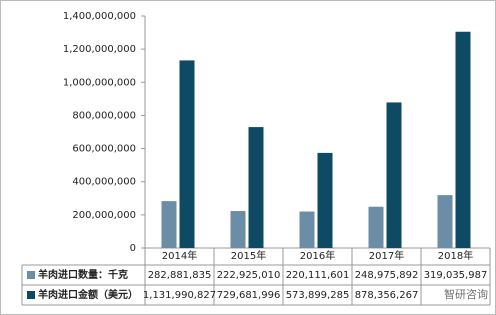 This screenshot has width=496, height=315. What do you see at coordinates (249, 275) in the screenshot?
I see `table-cell: 222,925,010` at bounding box center [249, 275].